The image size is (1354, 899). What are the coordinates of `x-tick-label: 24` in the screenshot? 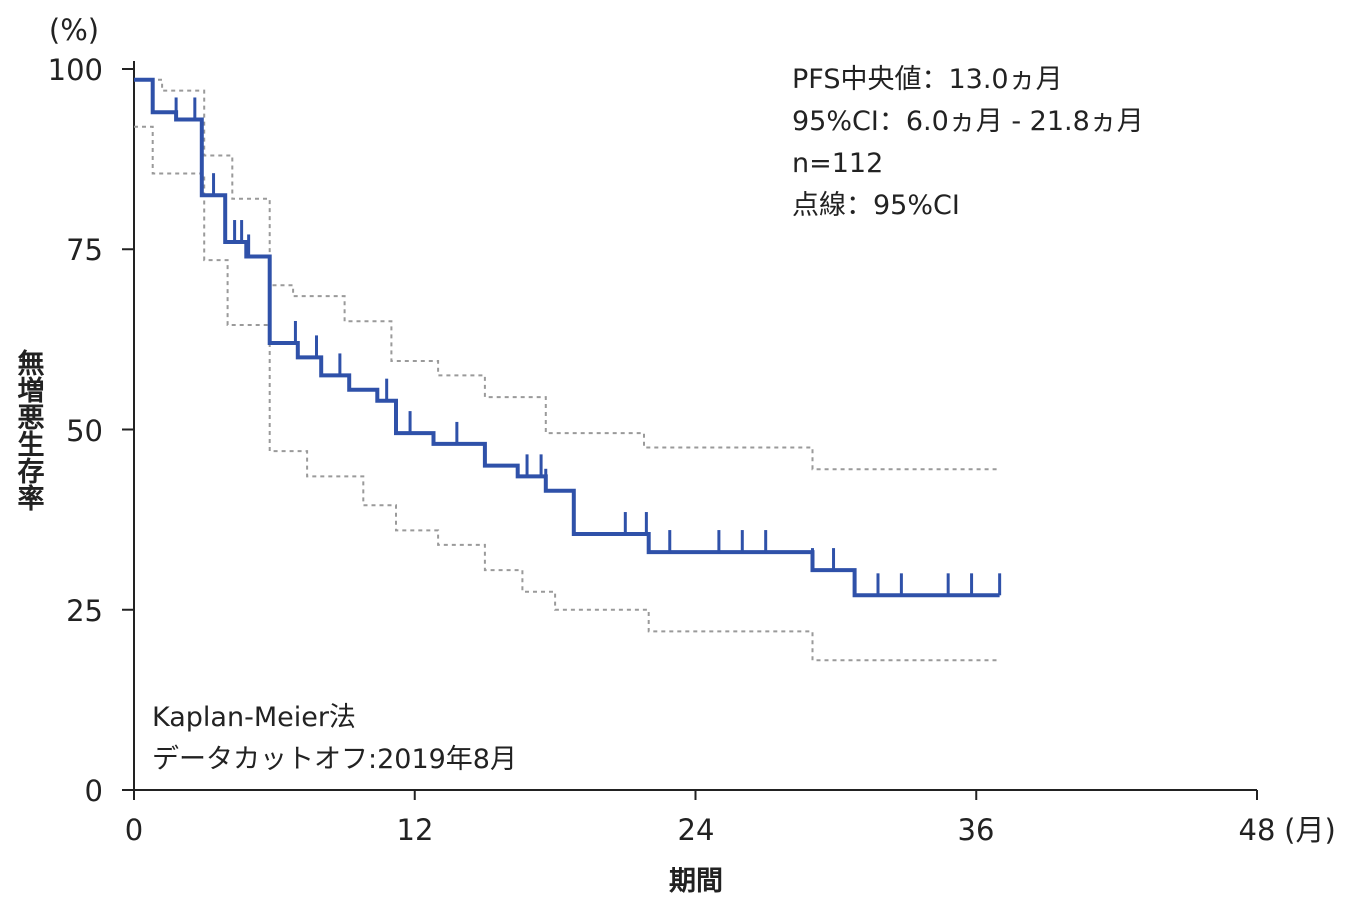 It's located at (696, 830).